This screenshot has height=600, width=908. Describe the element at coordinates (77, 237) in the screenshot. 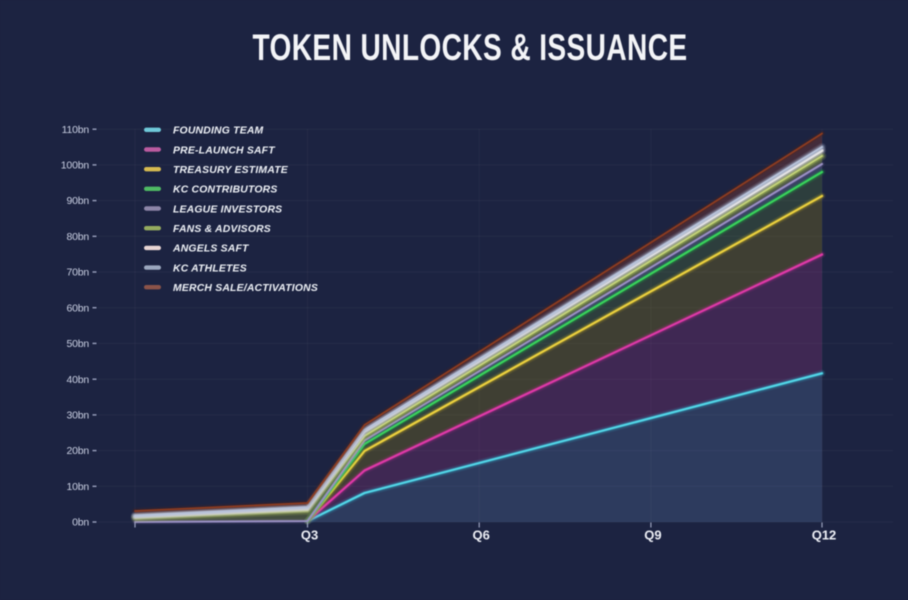

I see `svg-text: 80bn` at that location.